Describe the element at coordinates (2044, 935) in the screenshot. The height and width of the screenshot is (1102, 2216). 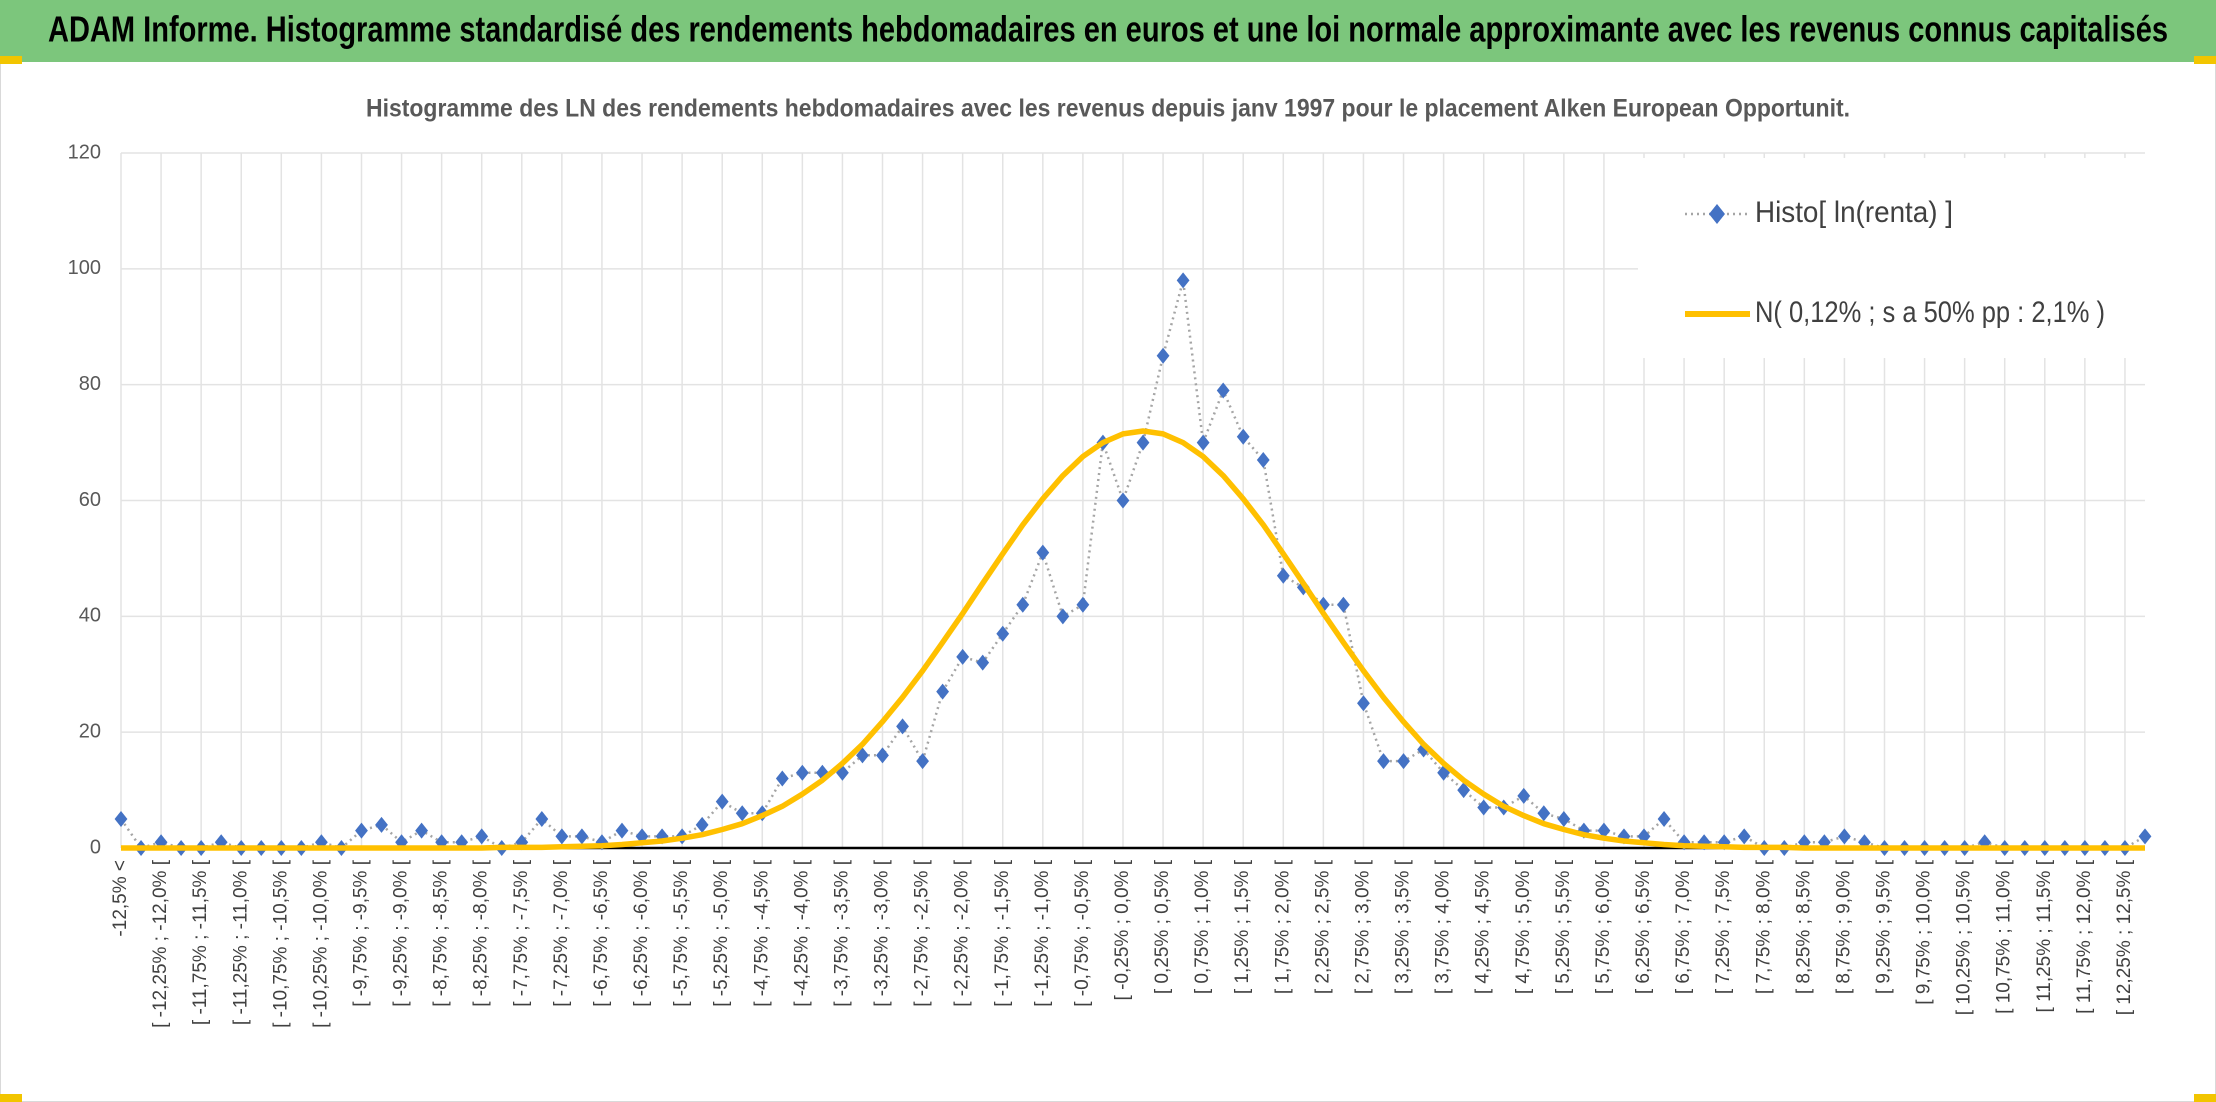
I see `x-tick-label: [ 11,25% ; 11,5% [` at that location.